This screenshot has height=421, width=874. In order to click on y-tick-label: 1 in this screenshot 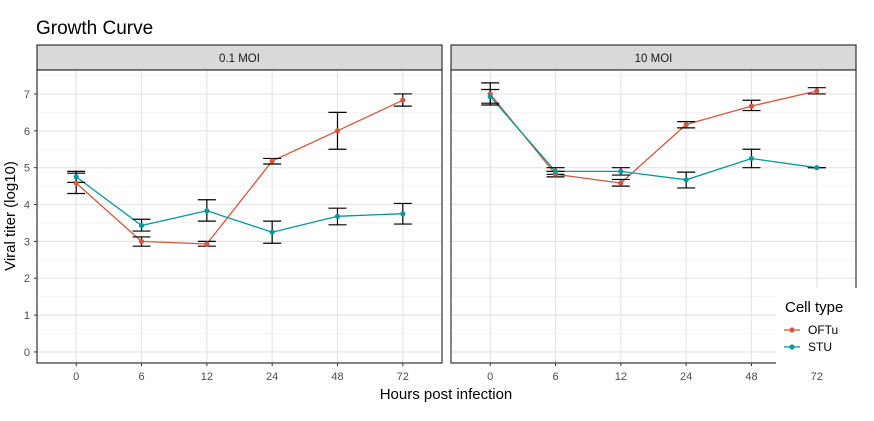, I will do `click(27, 316)`.